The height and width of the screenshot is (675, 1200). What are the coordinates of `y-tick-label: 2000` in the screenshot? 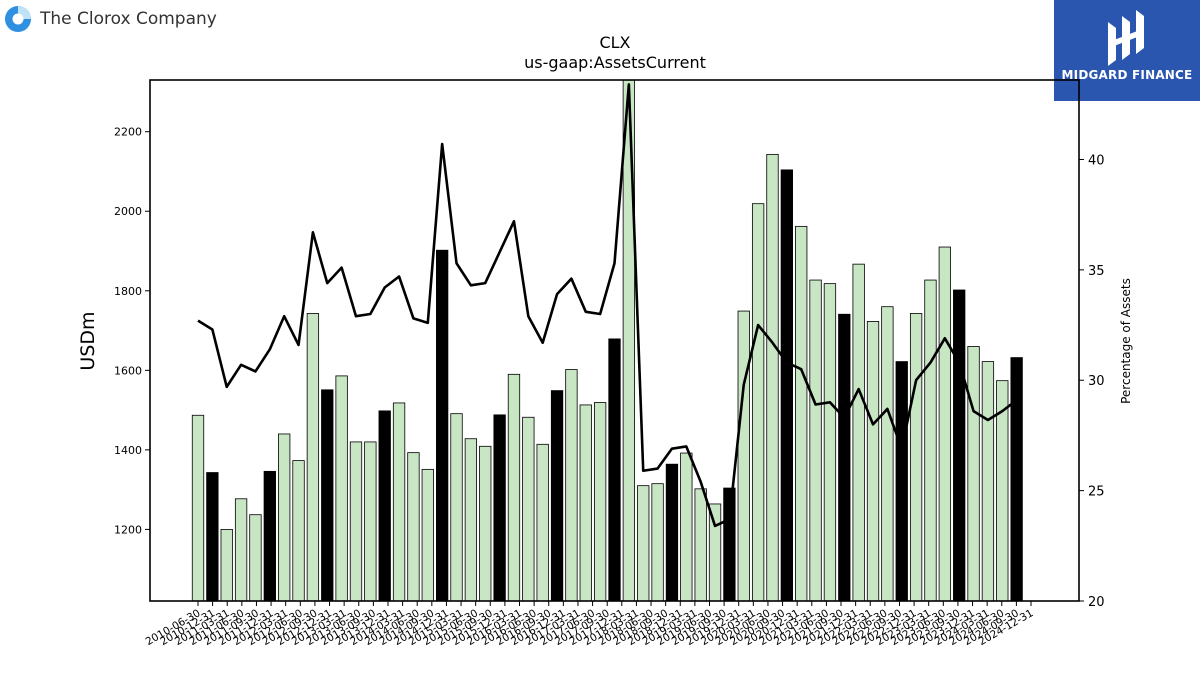 It's located at (128, 211).